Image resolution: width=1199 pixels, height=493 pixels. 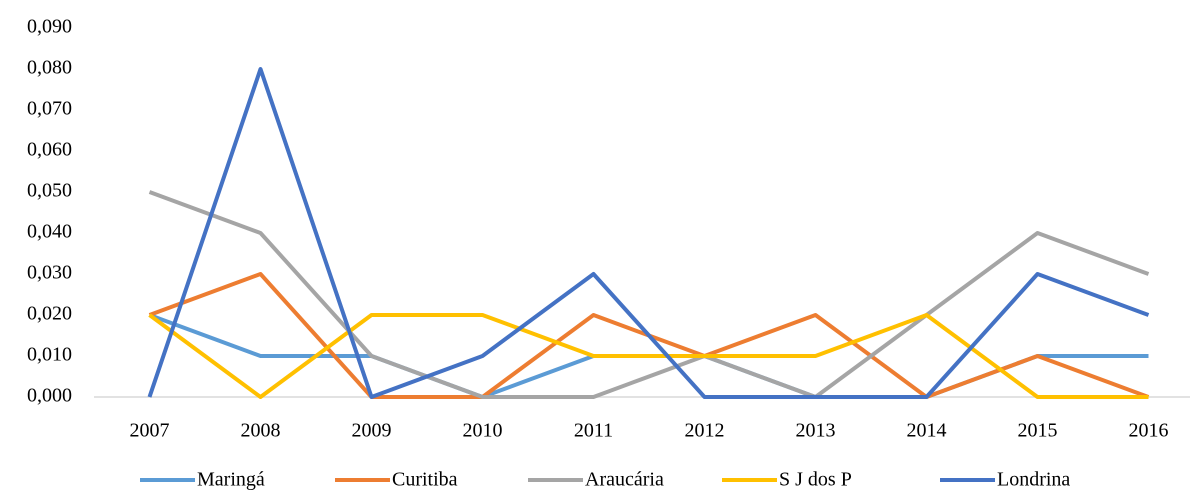 I want to click on legend-label: S J dos P, so click(x=815, y=480).